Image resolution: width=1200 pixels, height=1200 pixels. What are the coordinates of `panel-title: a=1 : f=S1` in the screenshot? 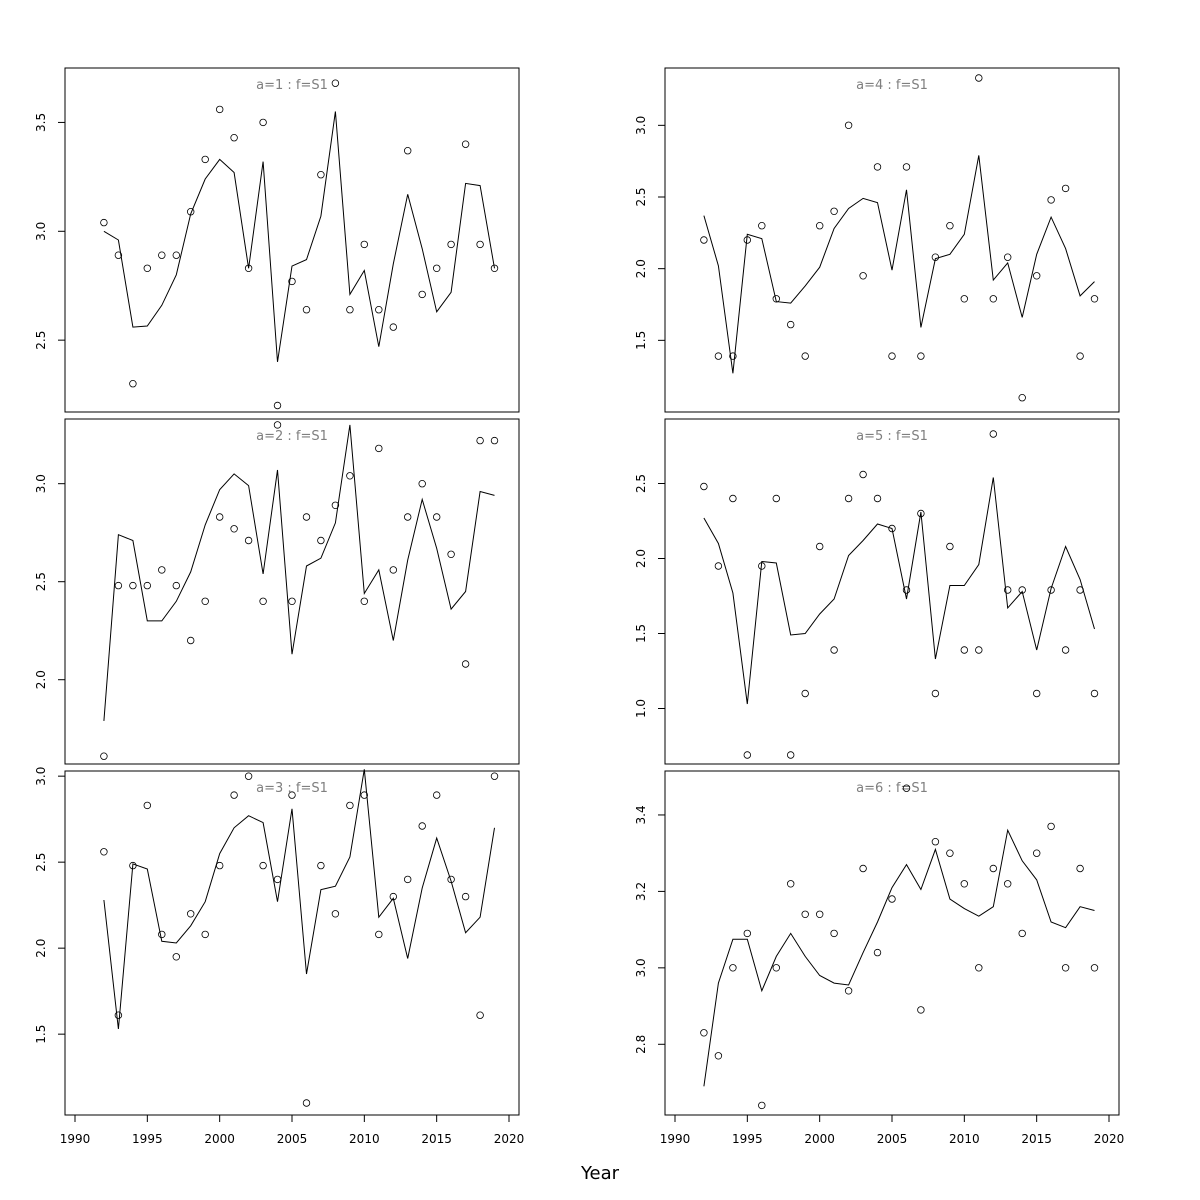 It's located at (292, 85).